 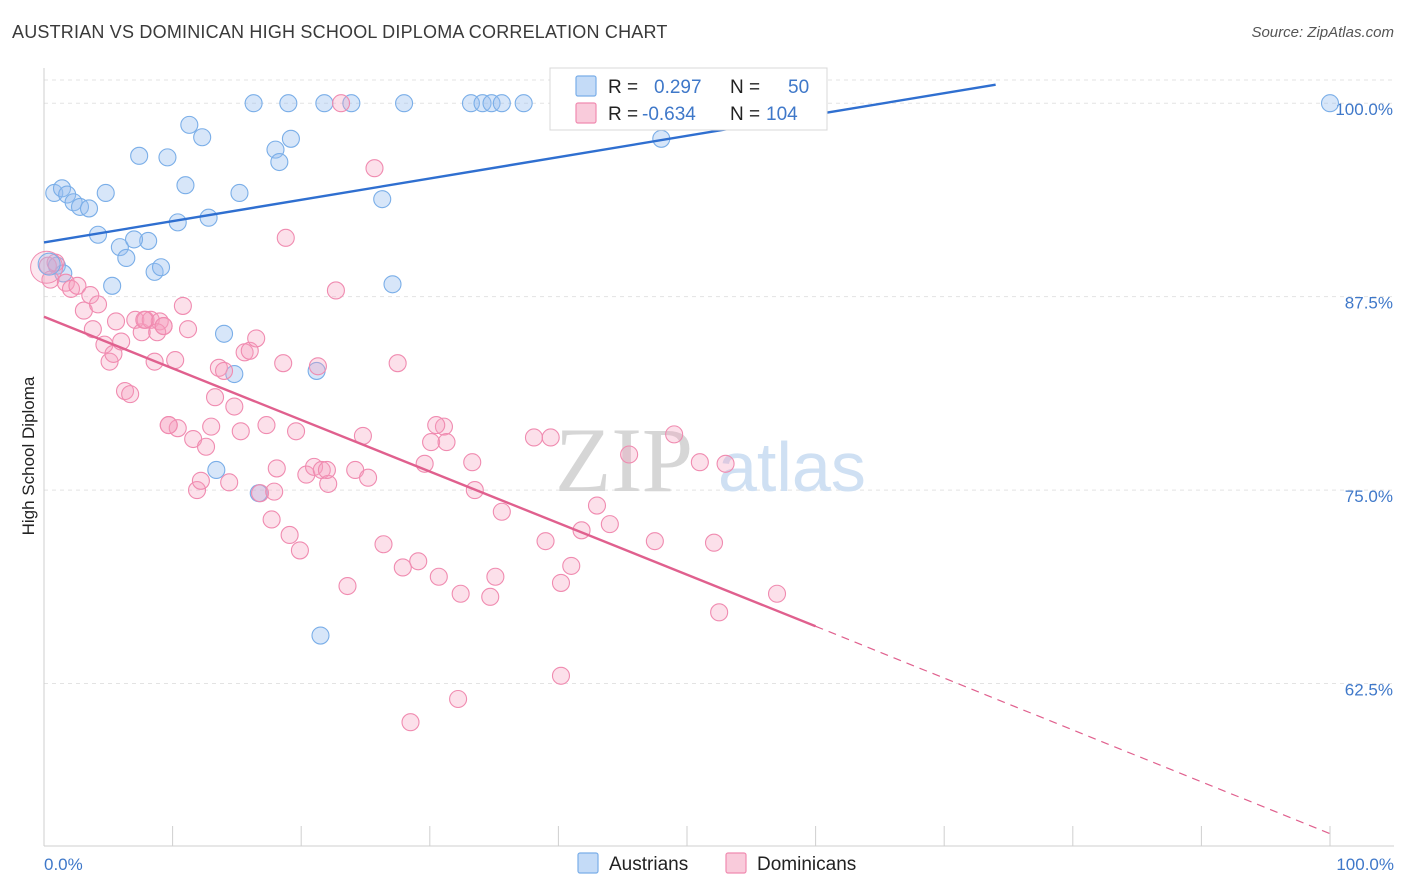 I want to click on x-tick-label-max: 100.0%, so click(x=1365, y=864).